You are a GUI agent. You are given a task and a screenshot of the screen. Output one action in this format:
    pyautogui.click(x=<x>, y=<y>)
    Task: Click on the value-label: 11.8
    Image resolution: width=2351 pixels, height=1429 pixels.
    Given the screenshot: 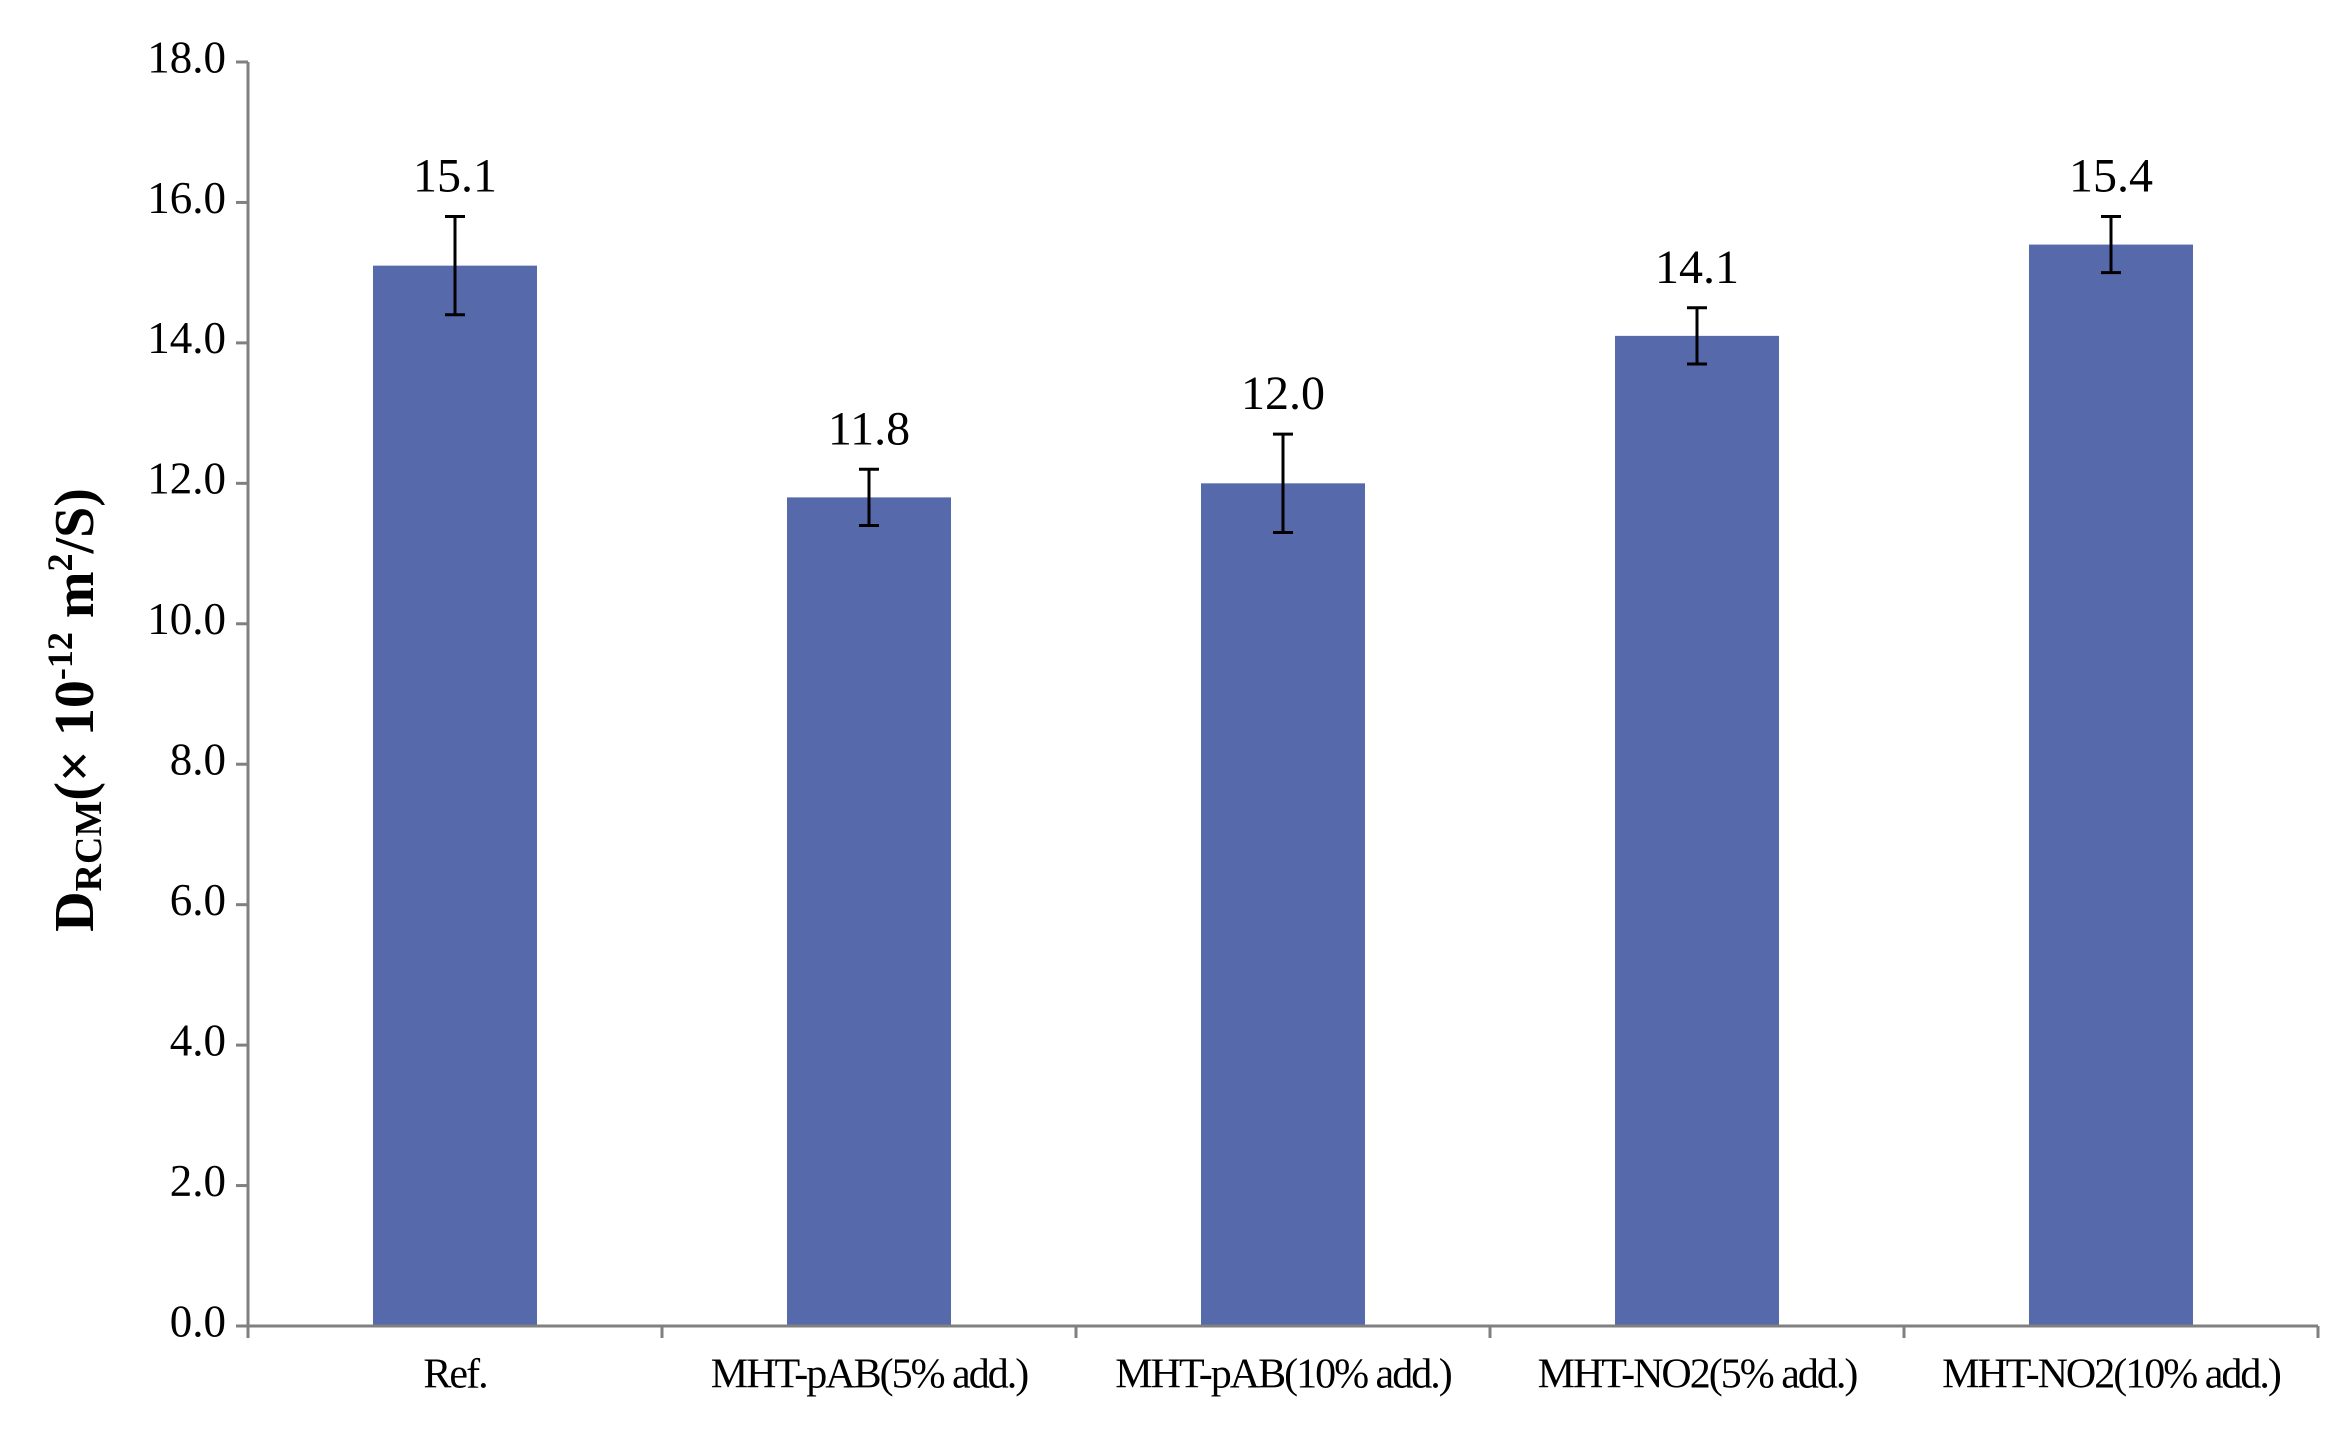 What is the action you would take?
    pyautogui.click(x=869, y=428)
    